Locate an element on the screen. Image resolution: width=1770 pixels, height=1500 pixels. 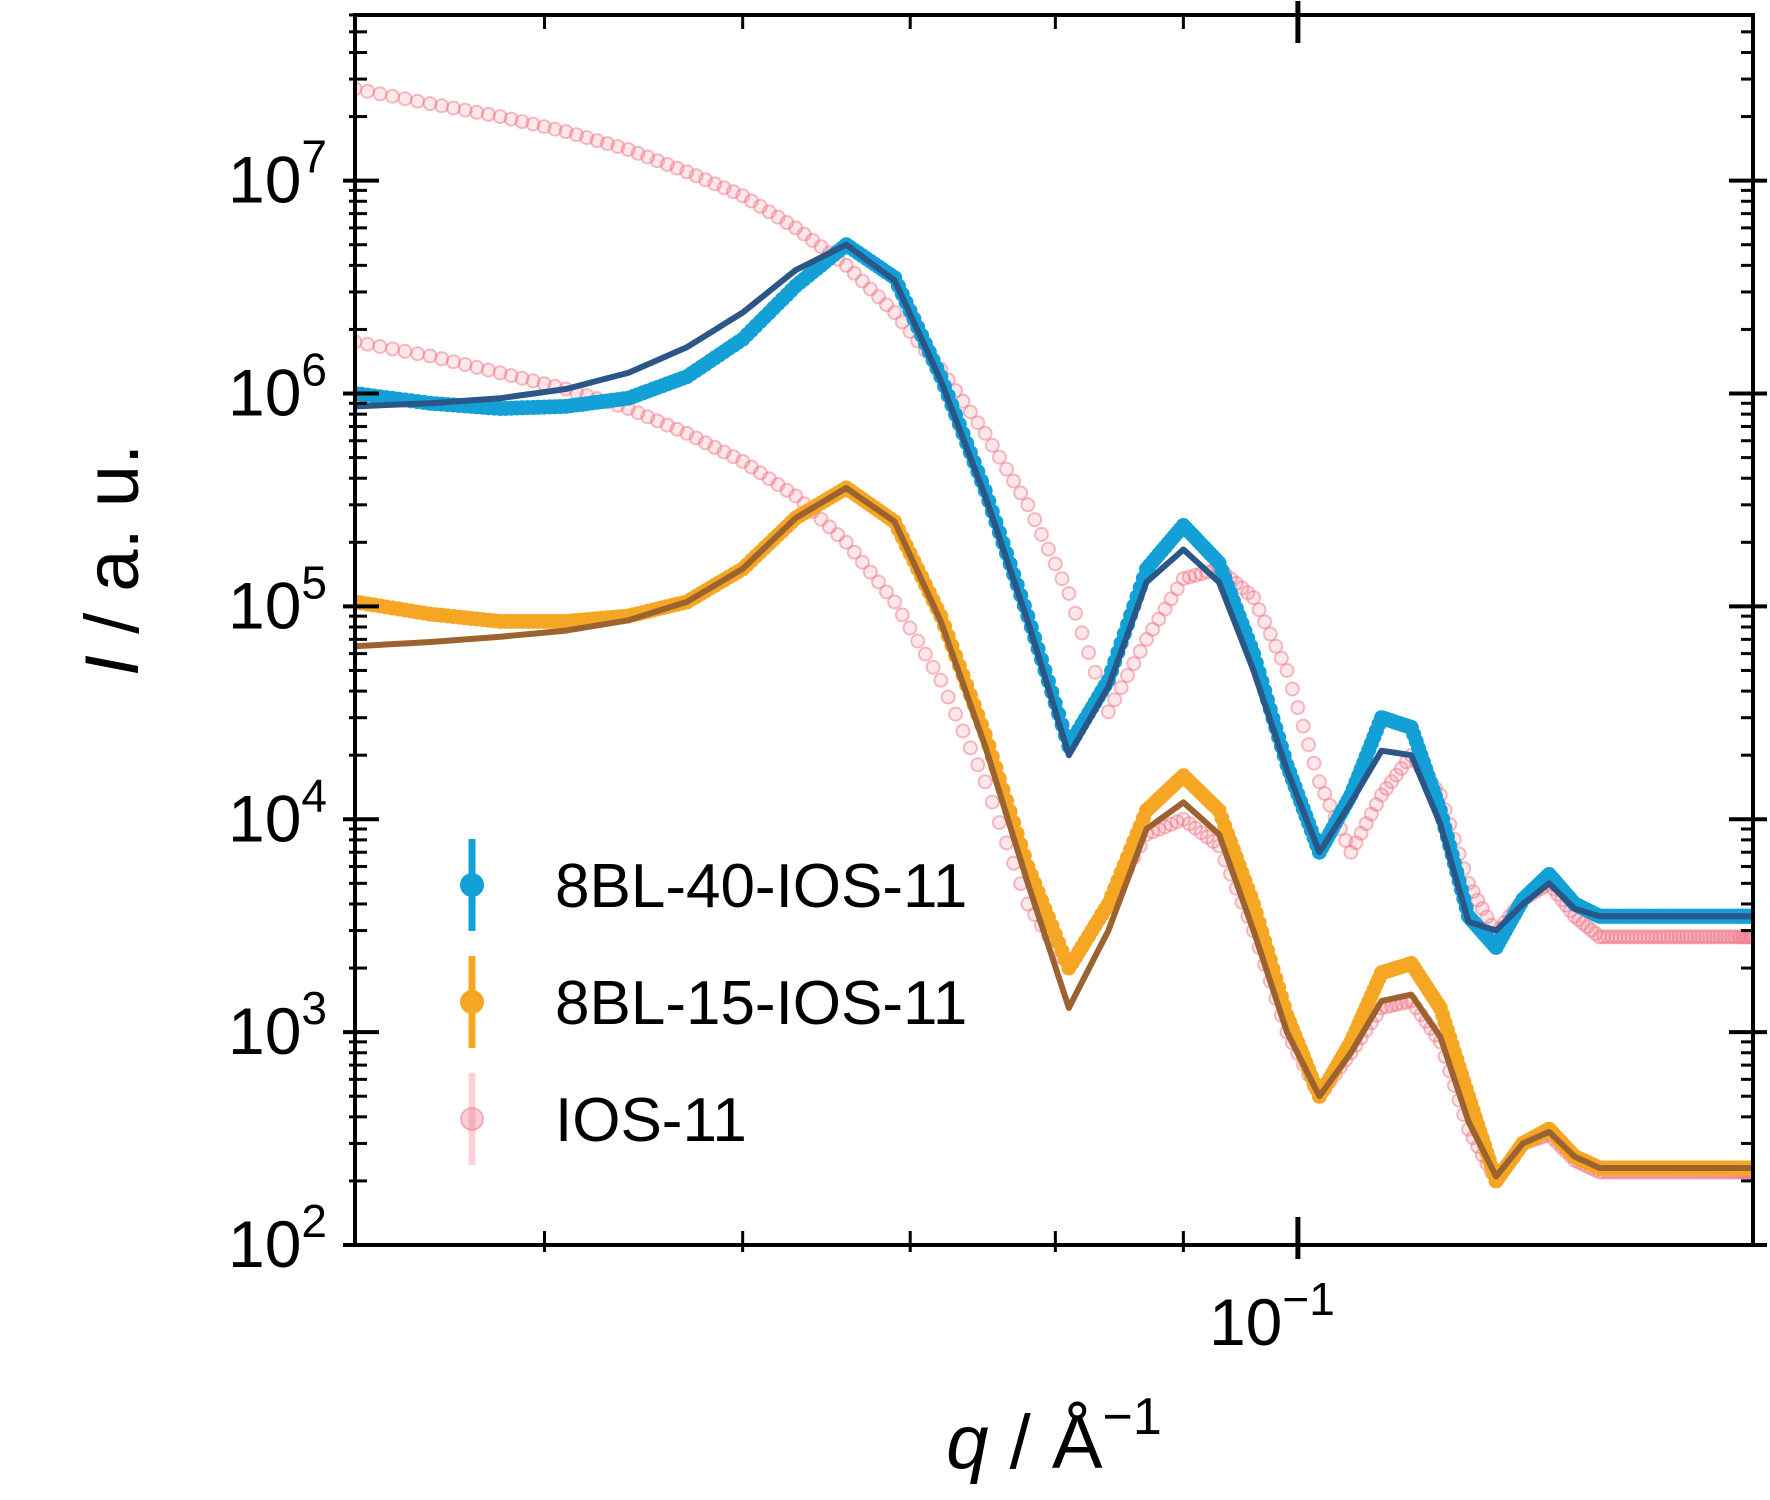
y-tick-label: 10² is located at coordinates (277, 1238).